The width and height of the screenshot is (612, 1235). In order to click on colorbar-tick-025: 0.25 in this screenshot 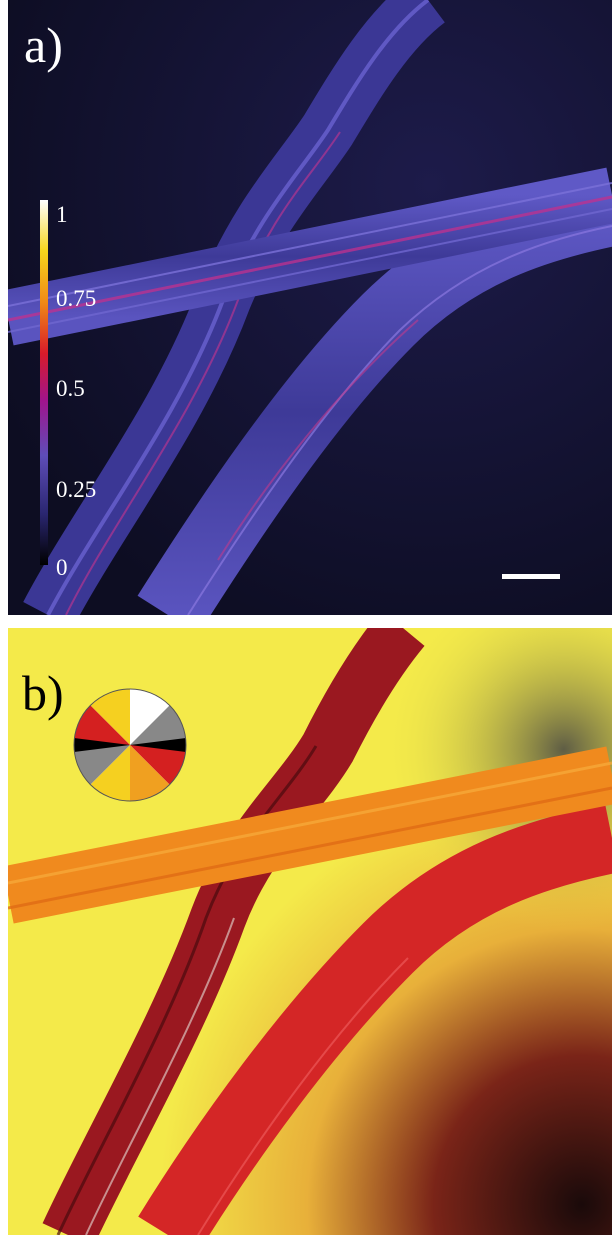, I will do `click(76, 489)`.